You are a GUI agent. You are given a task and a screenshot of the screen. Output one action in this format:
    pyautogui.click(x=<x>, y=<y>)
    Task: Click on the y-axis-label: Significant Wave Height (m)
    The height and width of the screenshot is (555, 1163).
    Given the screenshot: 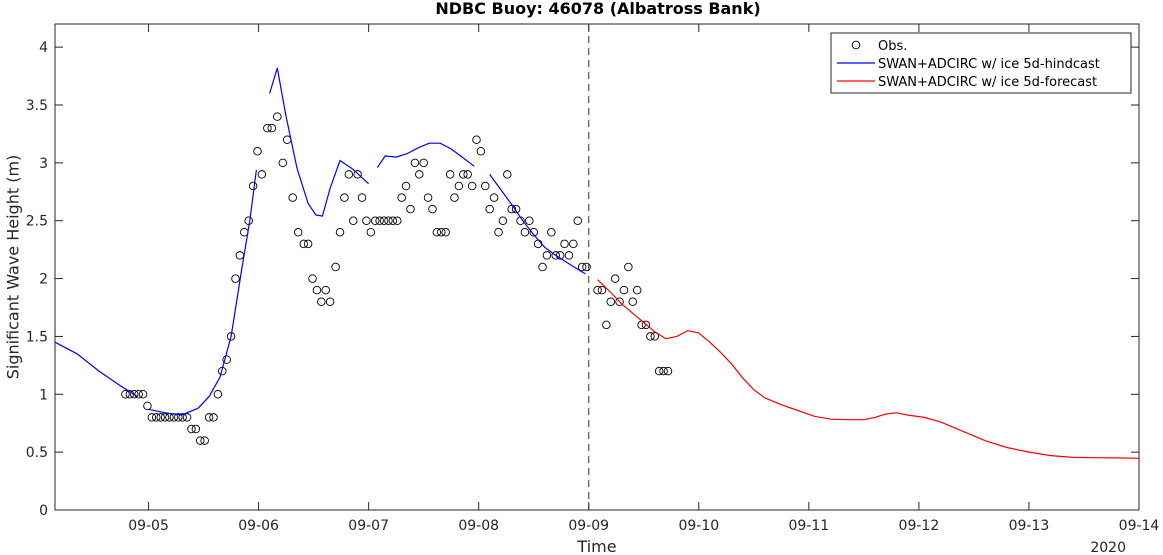 What is the action you would take?
    pyautogui.click(x=13, y=267)
    